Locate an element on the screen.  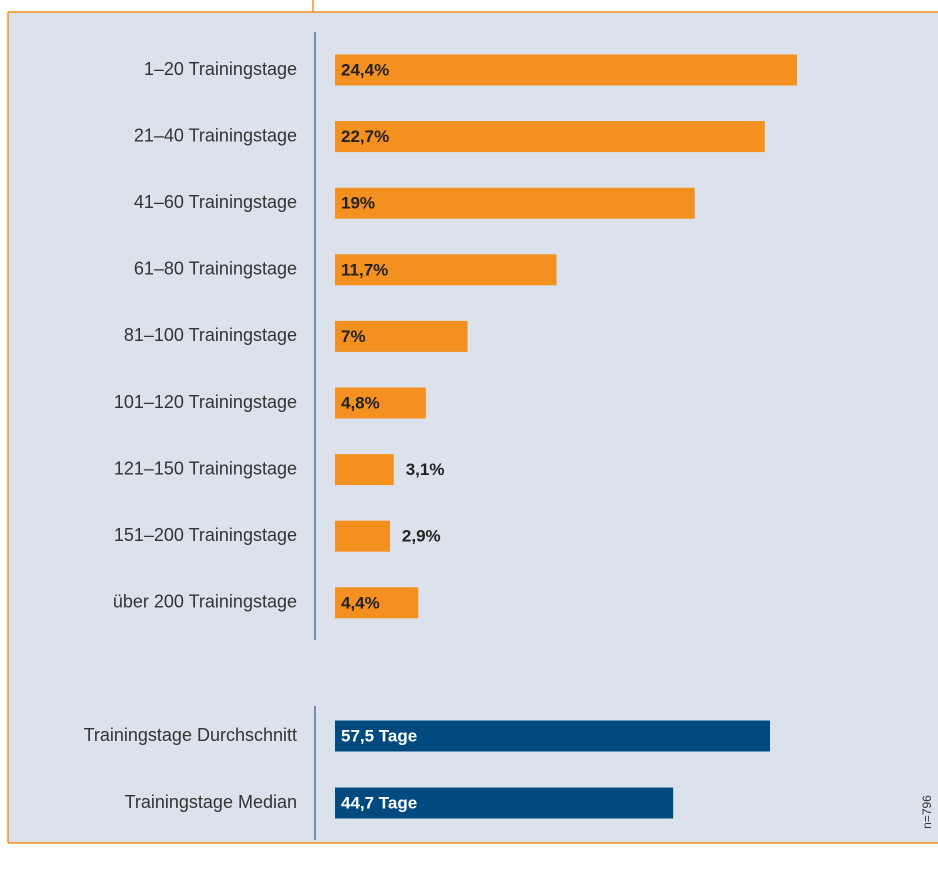
category-label: Trainingstage Durchschnitt is located at coordinates (190, 735).